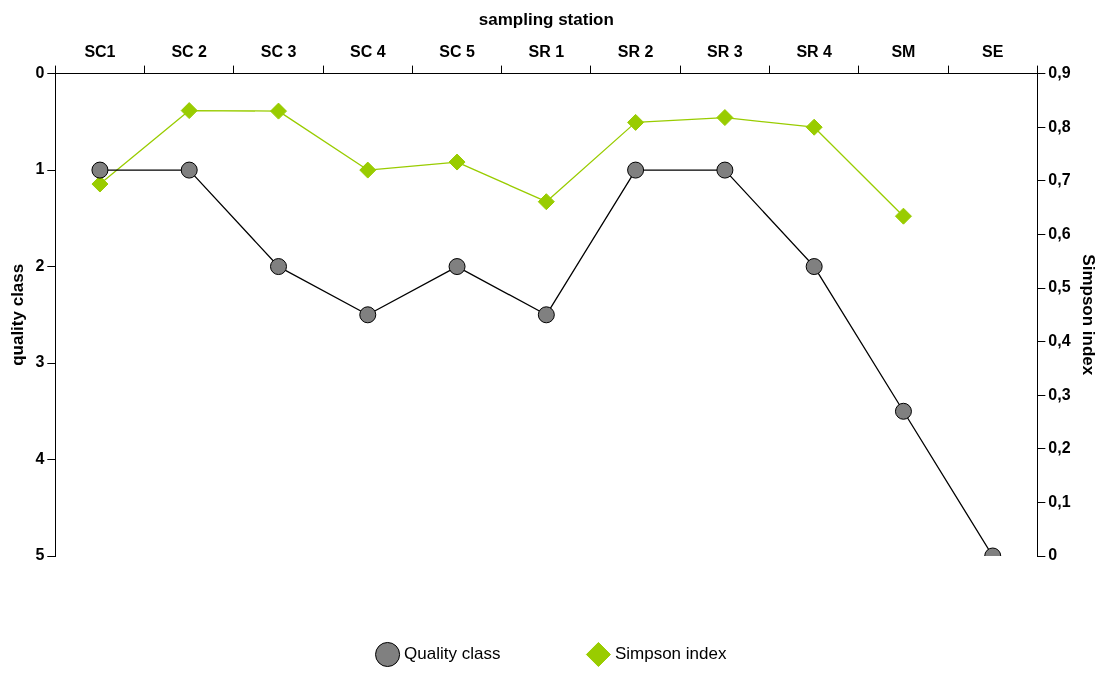  Describe the element at coordinates (1089, 315) in the screenshot. I see `y2-axis-title: Simpson index` at that location.